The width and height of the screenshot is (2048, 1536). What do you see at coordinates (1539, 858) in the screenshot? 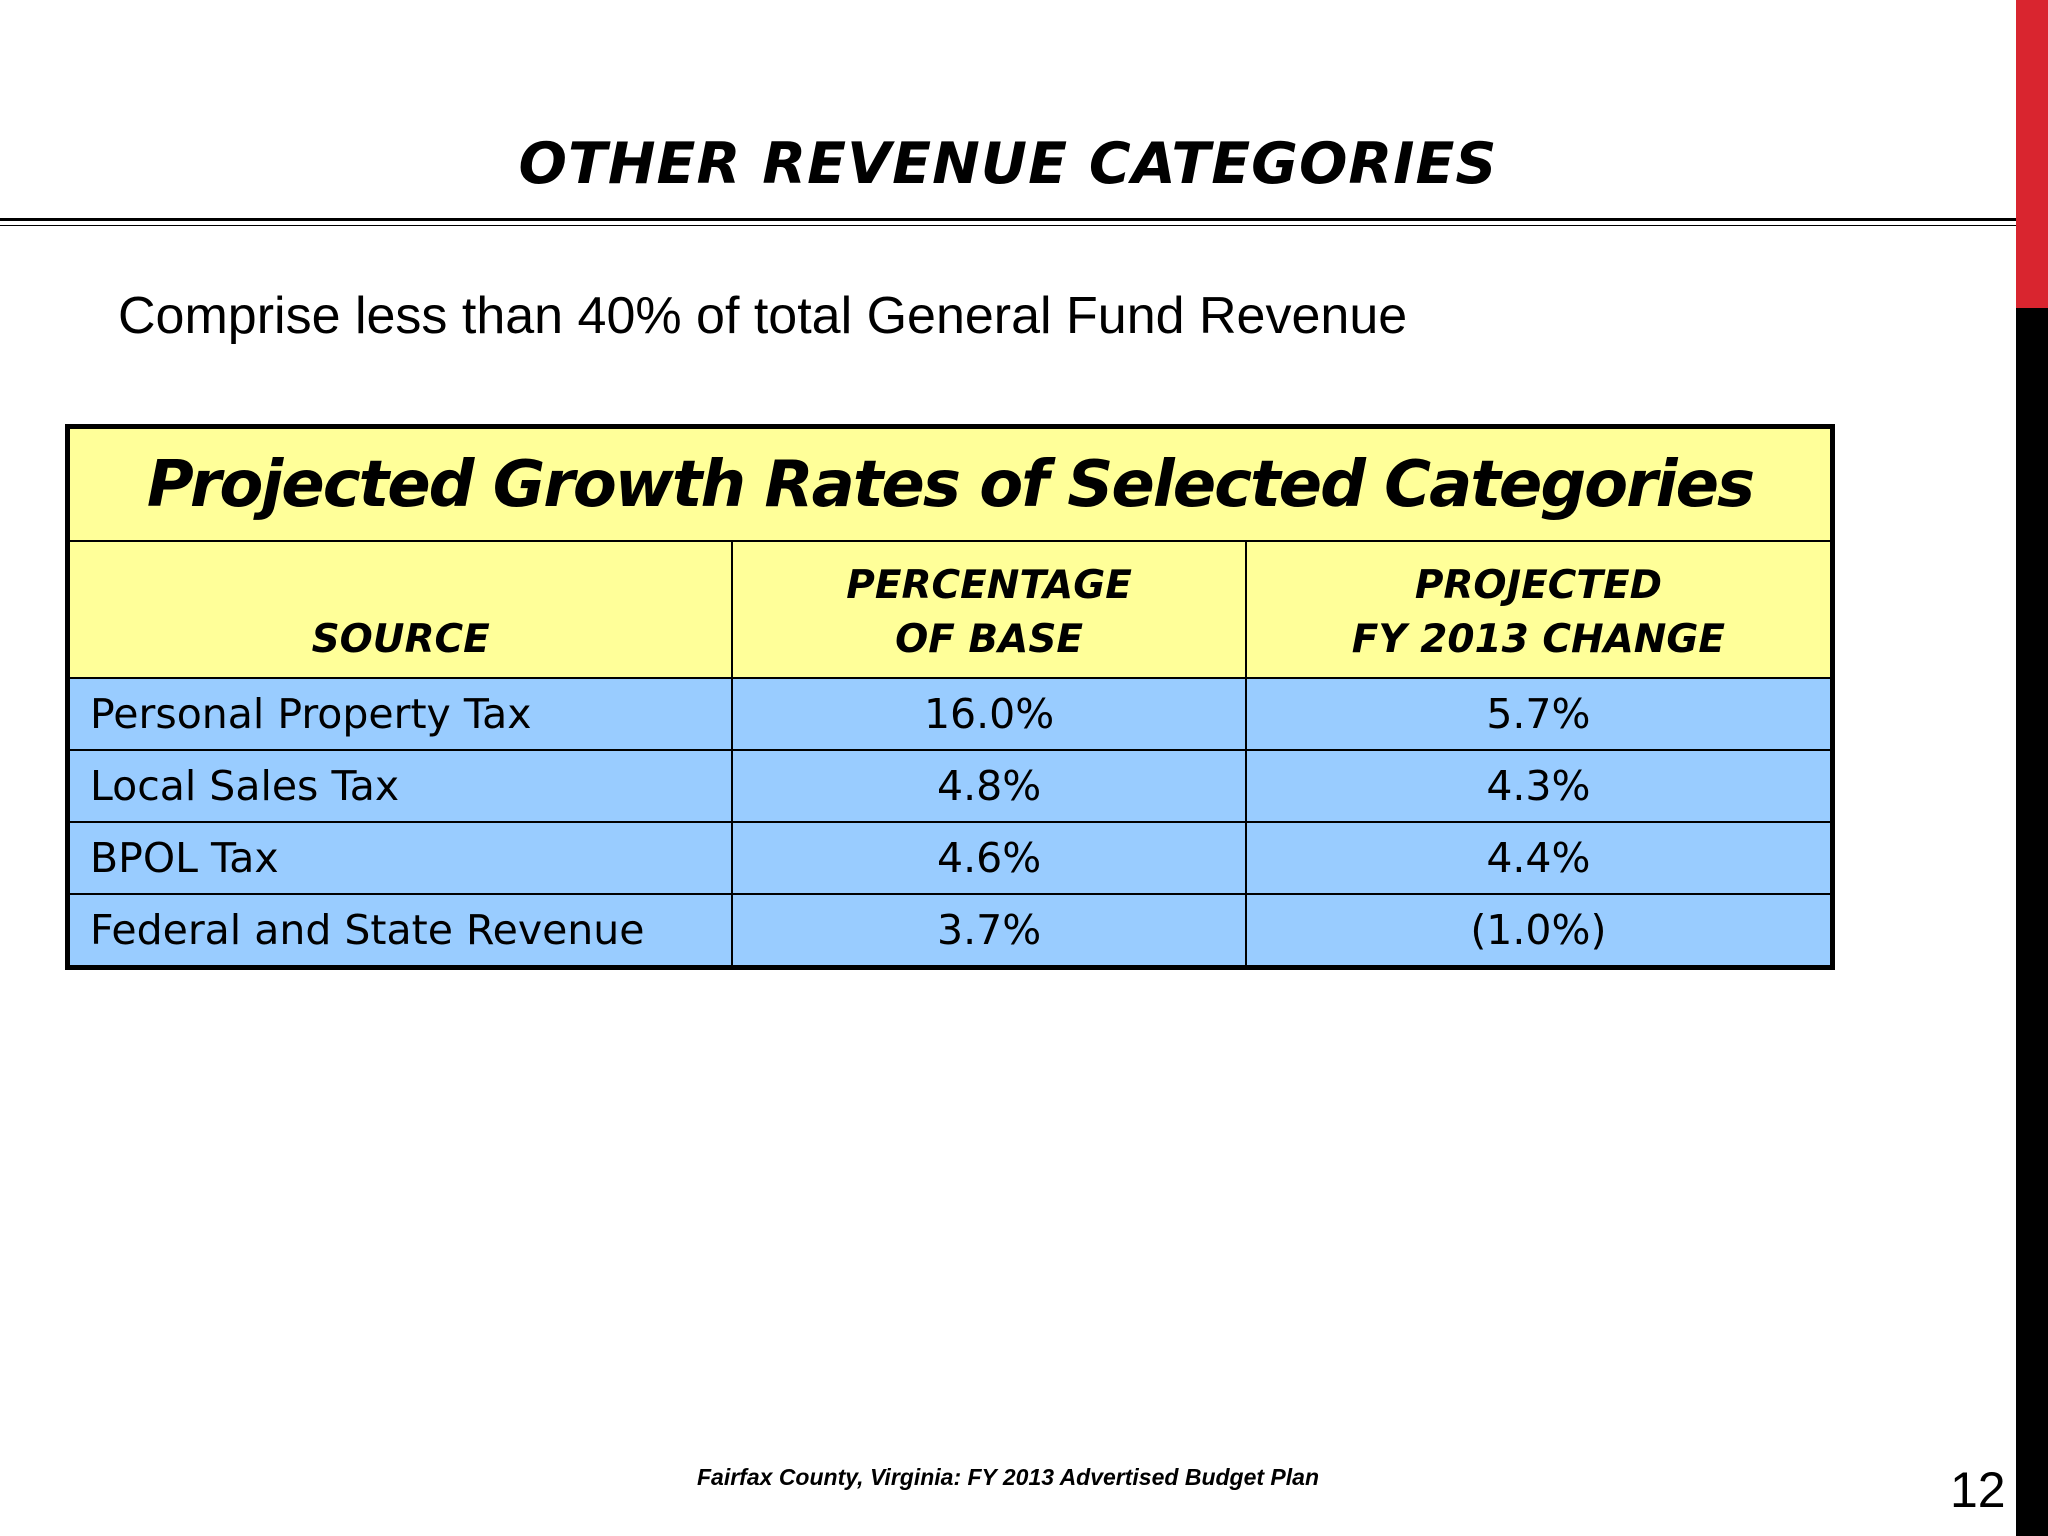
I see `row-change: 4.4%` at bounding box center [1539, 858].